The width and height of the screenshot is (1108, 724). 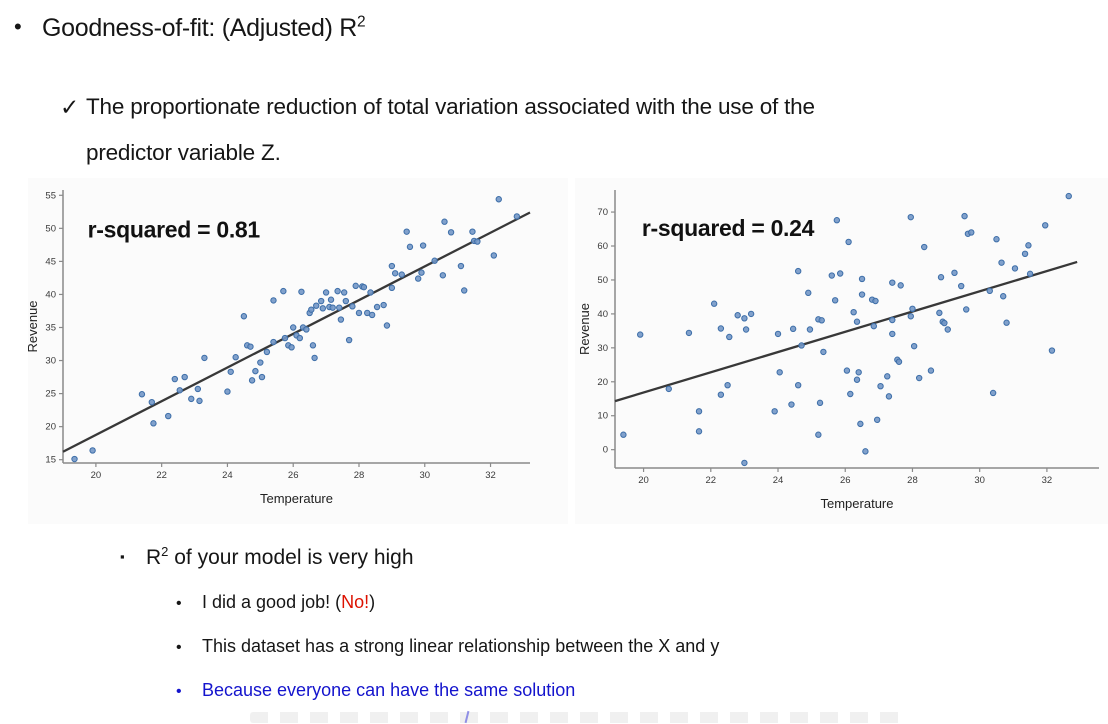 What do you see at coordinates (204, 28) in the screenshot?
I see `page-title: Goodness-of-fit: (Adjusted) R2` at bounding box center [204, 28].